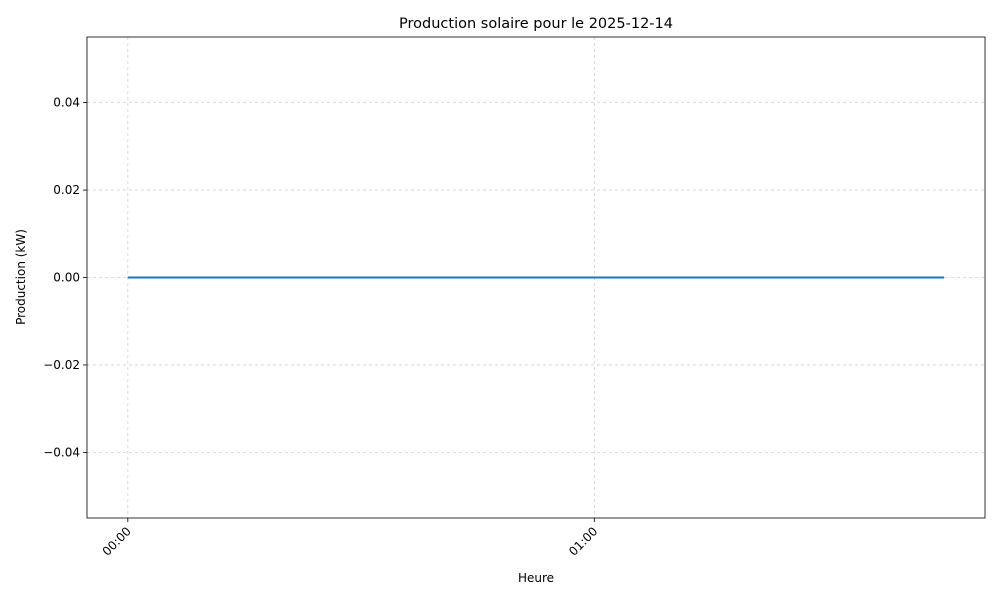  Describe the element at coordinates (61, 452) in the screenshot. I see `y-tick-label: −0.04` at that location.